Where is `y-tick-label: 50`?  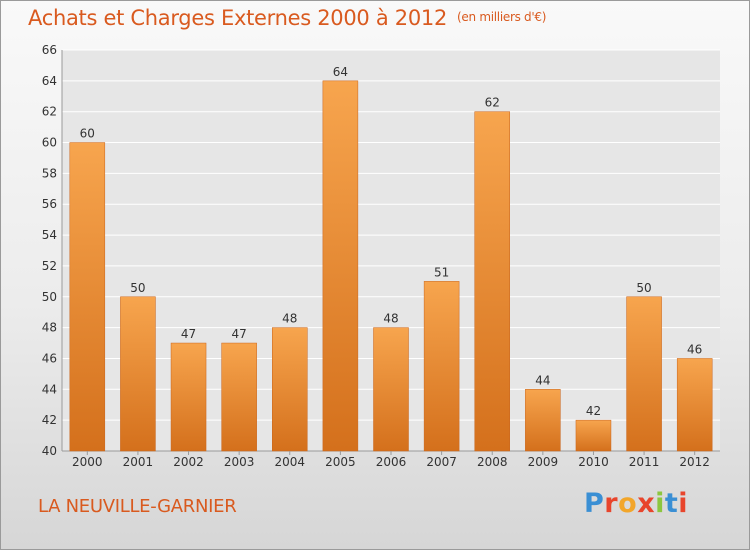 y-tick-label: 50 is located at coordinates (49, 297).